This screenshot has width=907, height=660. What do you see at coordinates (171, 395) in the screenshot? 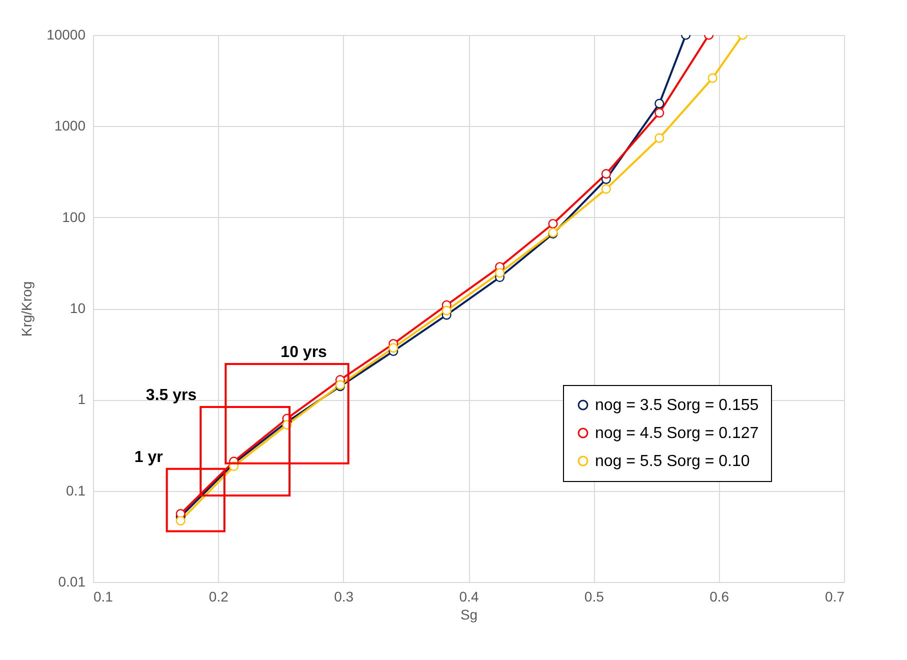
I see `annotation: 3.5 yrs` at bounding box center [171, 395].